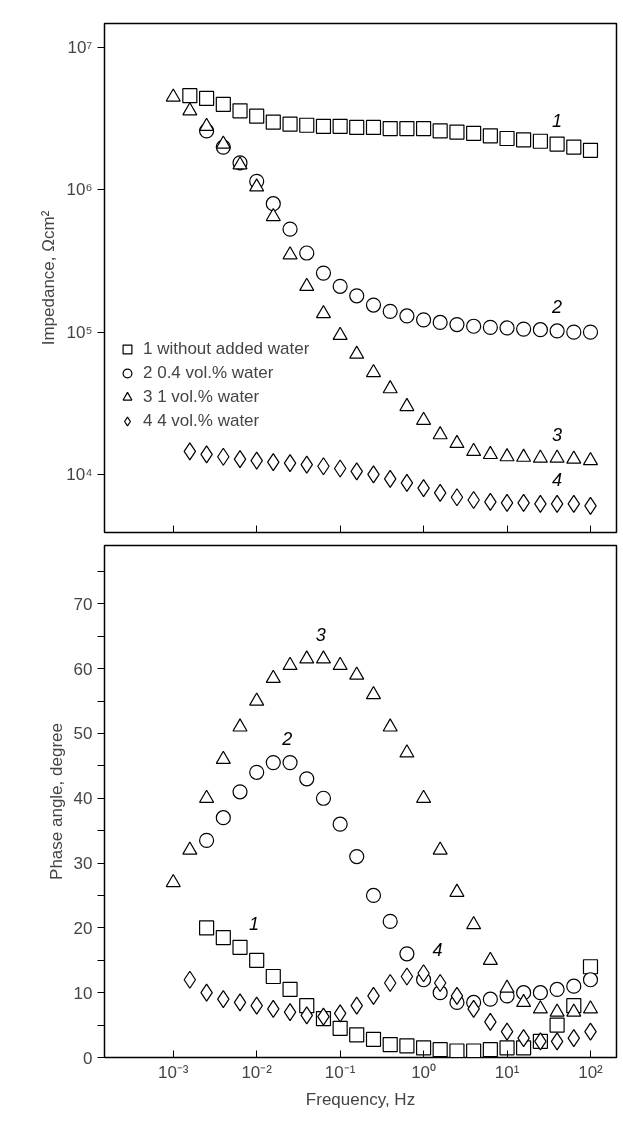 Image resolution: width=623 pixels, height=1136 pixels. Describe the element at coordinates (83, 928) in the screenshot. I see `y-tick-label: 20` at that location.